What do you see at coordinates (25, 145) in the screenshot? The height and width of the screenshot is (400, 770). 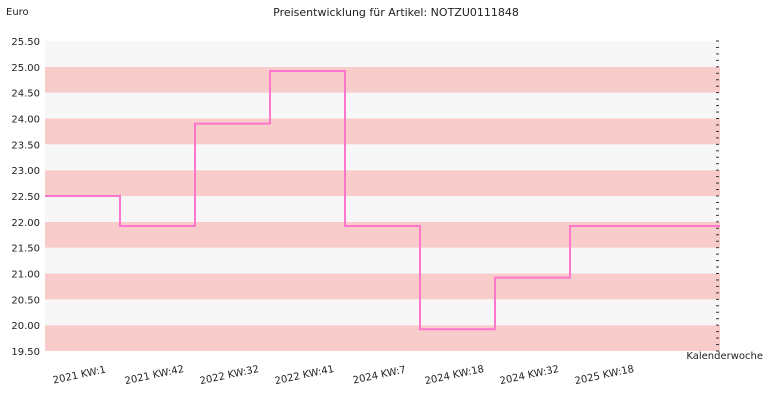 I see `y-tick-label: 23.50` at bounding box center [25, 145].